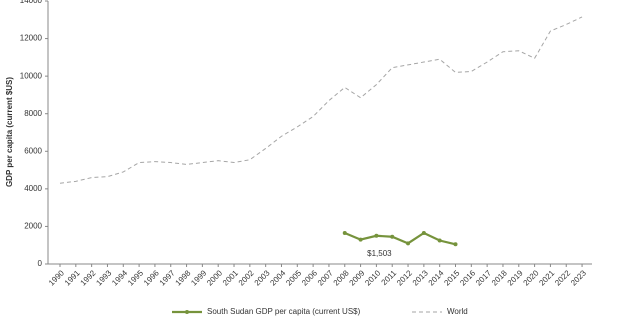 Image resolution: width=640 pixels, height=323 pixels. What do you see at coordinates (483, 277) in the screenshot?
I see `x-tick-label: 2017` at bounding box center [483, 277].